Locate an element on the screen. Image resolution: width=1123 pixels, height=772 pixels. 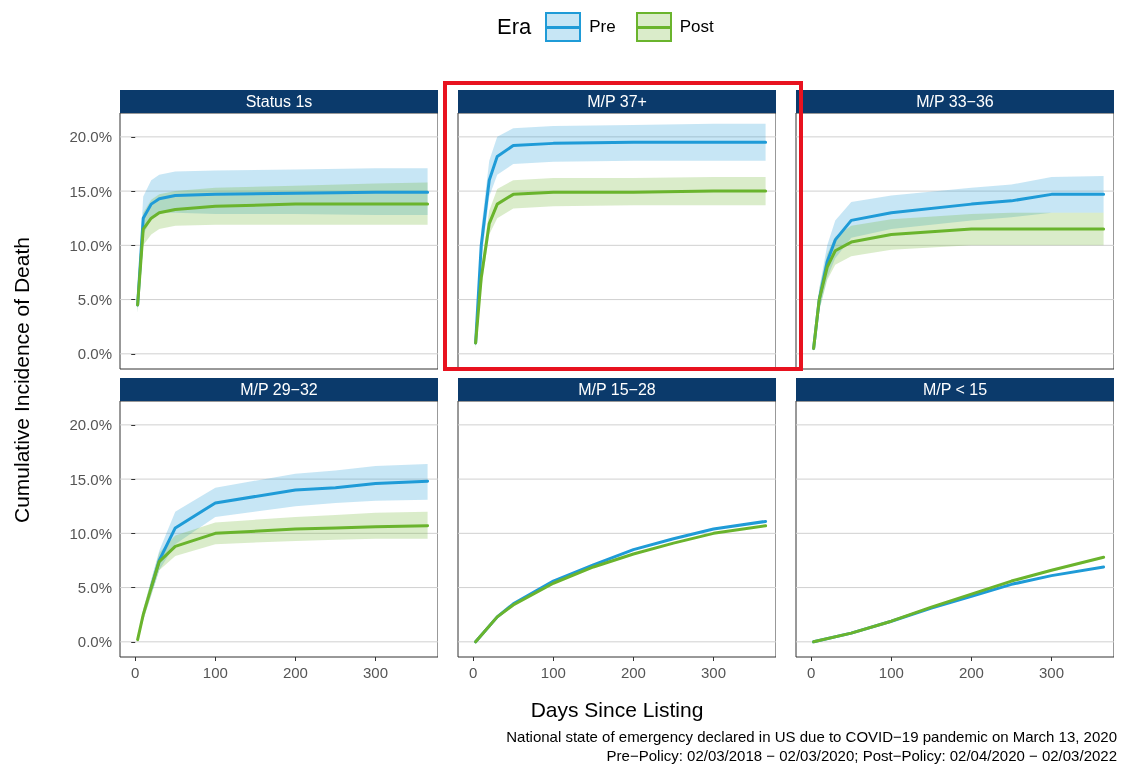
x-axis-title: Days Since Listing is located at coordinates (617, 709).